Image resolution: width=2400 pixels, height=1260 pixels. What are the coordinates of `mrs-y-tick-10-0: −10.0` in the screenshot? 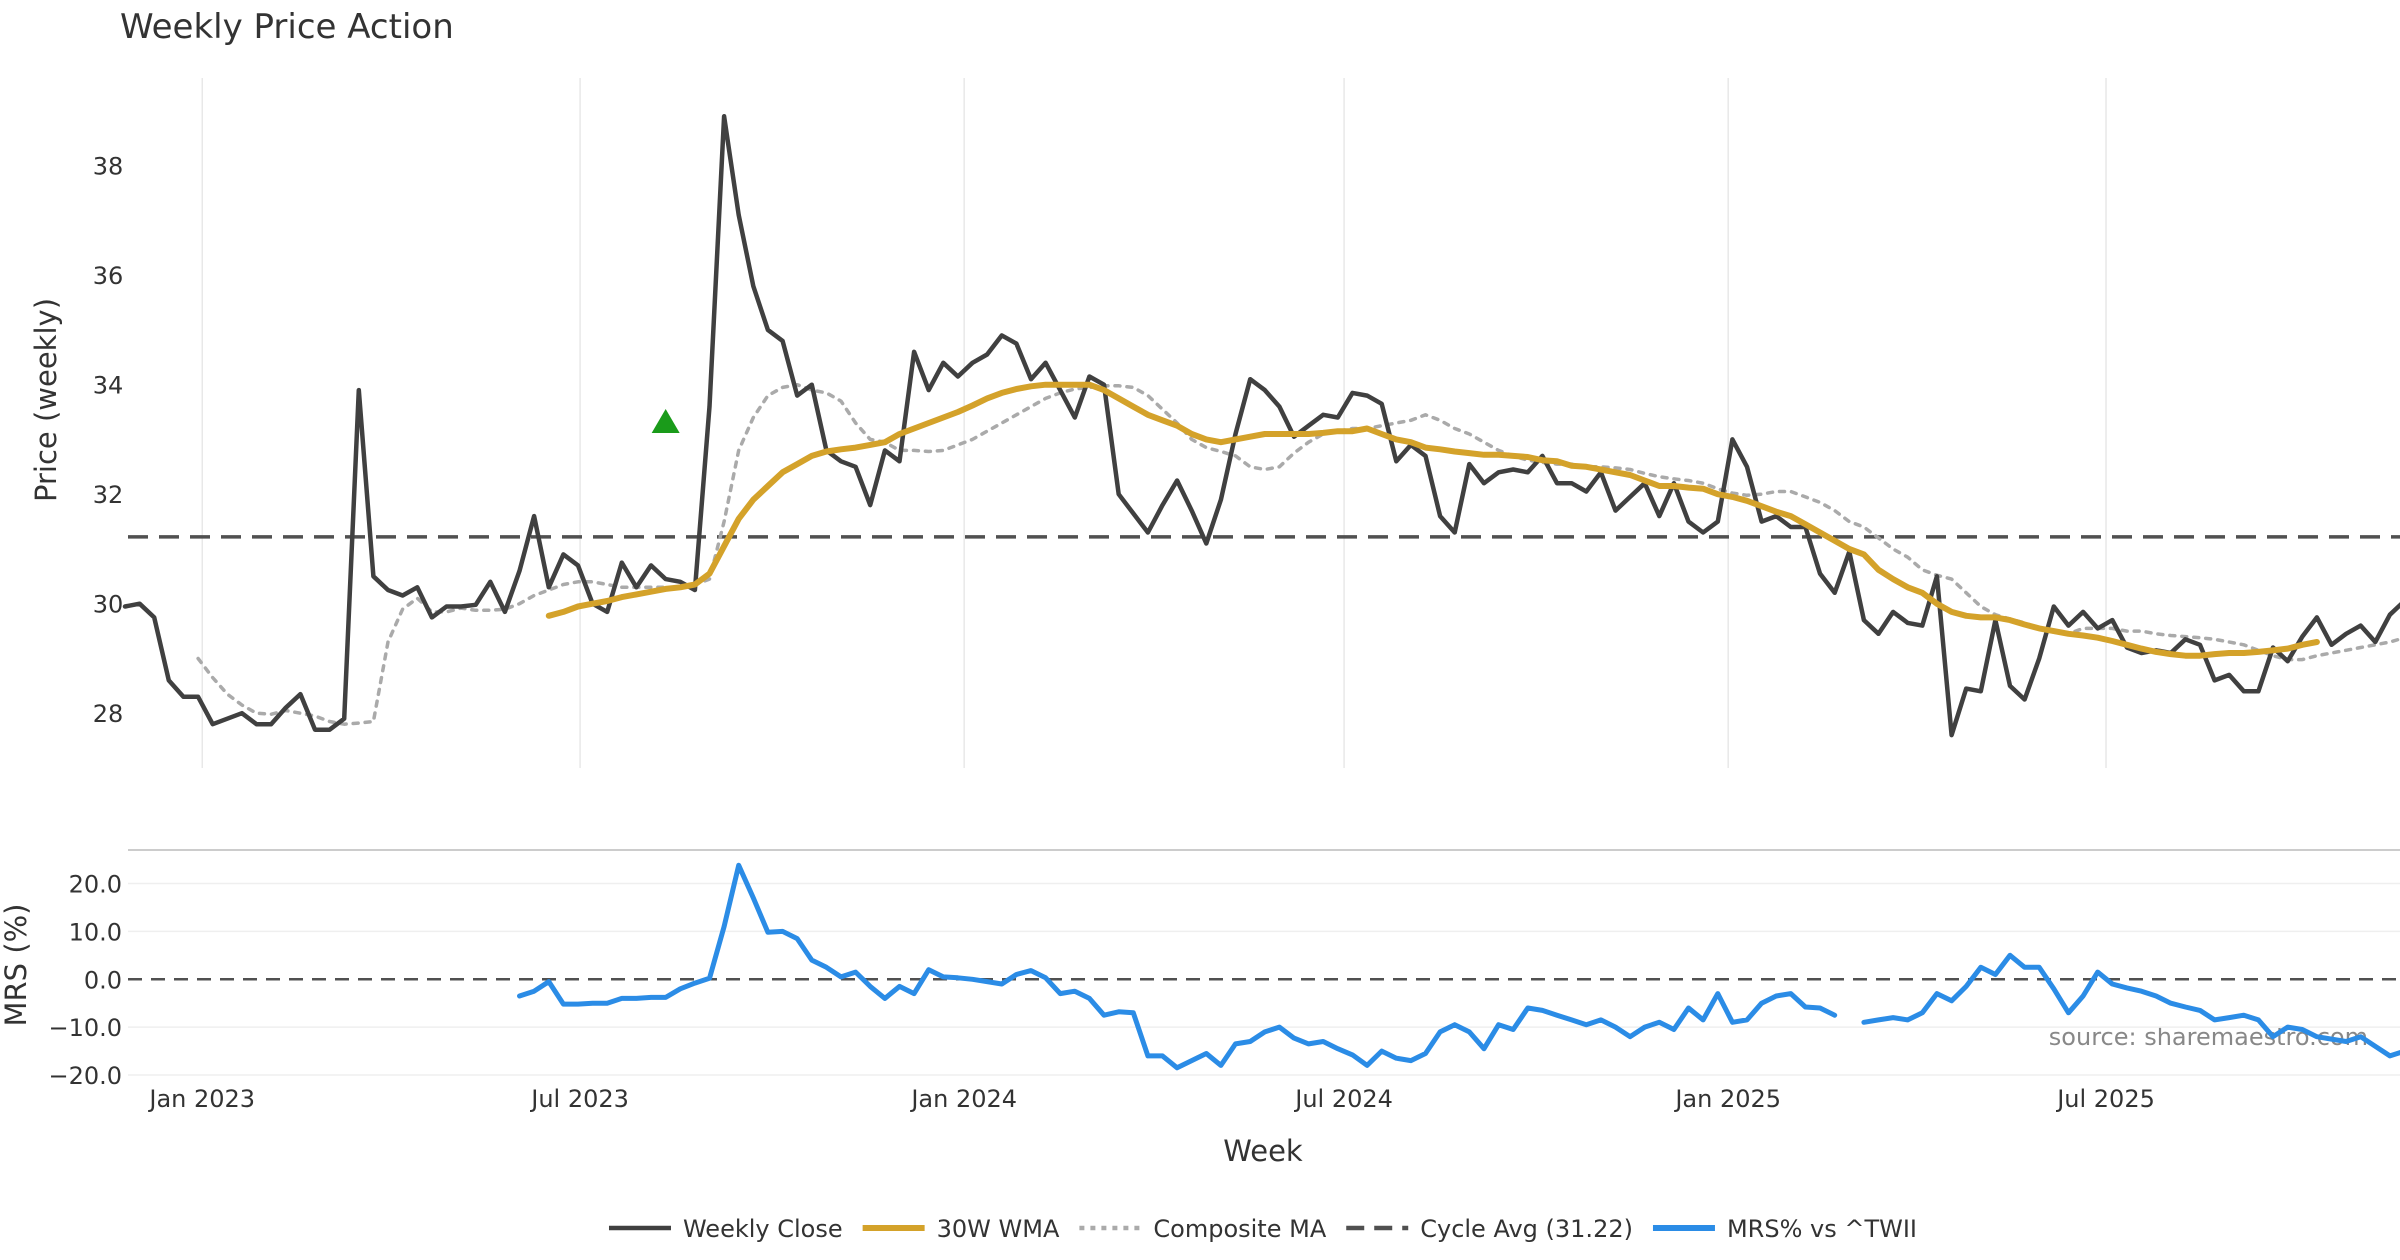 It's located at (85, 1028).